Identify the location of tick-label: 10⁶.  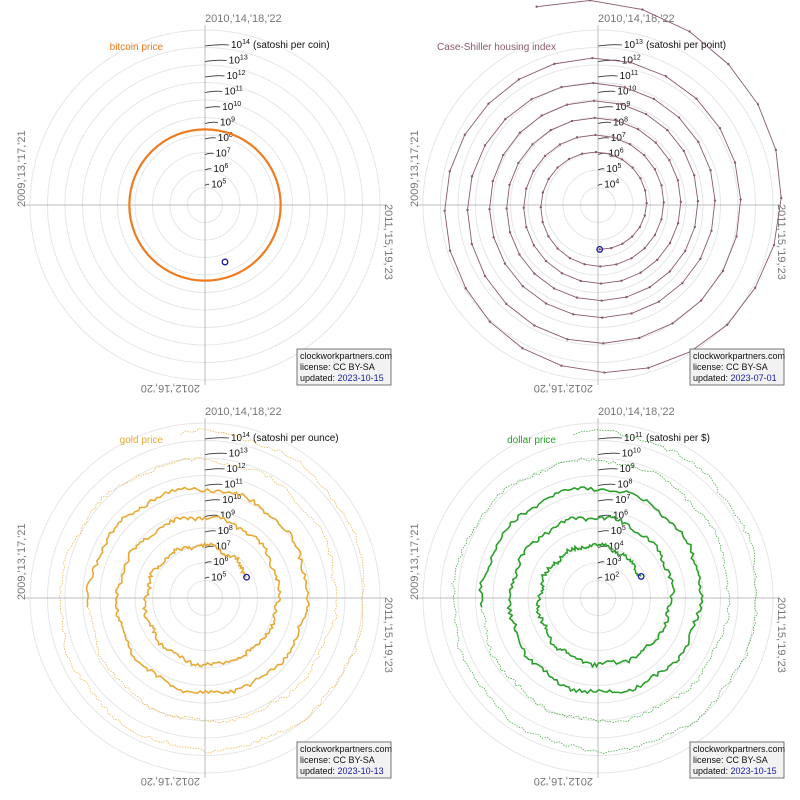
(220, 169).